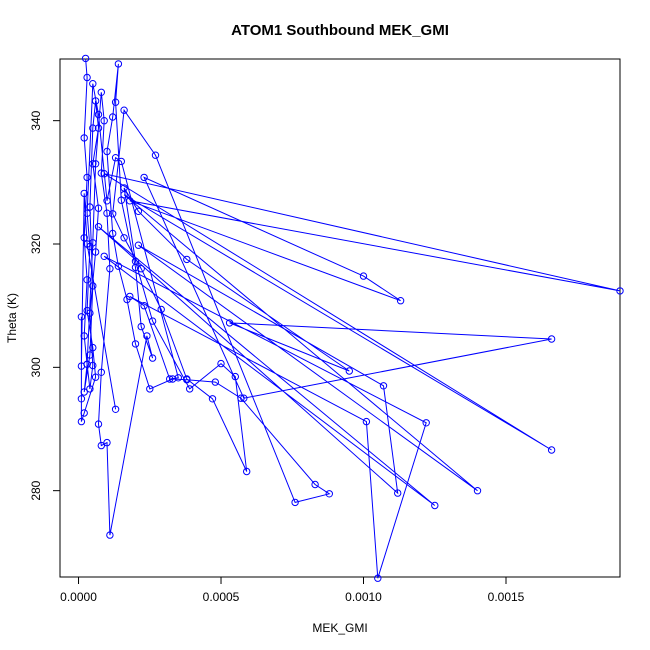 This screenshot has width=650, height=650. Describe the element at coordinates (506, 597) in the screenshot. I see `x-tick-label: 0.0015` at that location.